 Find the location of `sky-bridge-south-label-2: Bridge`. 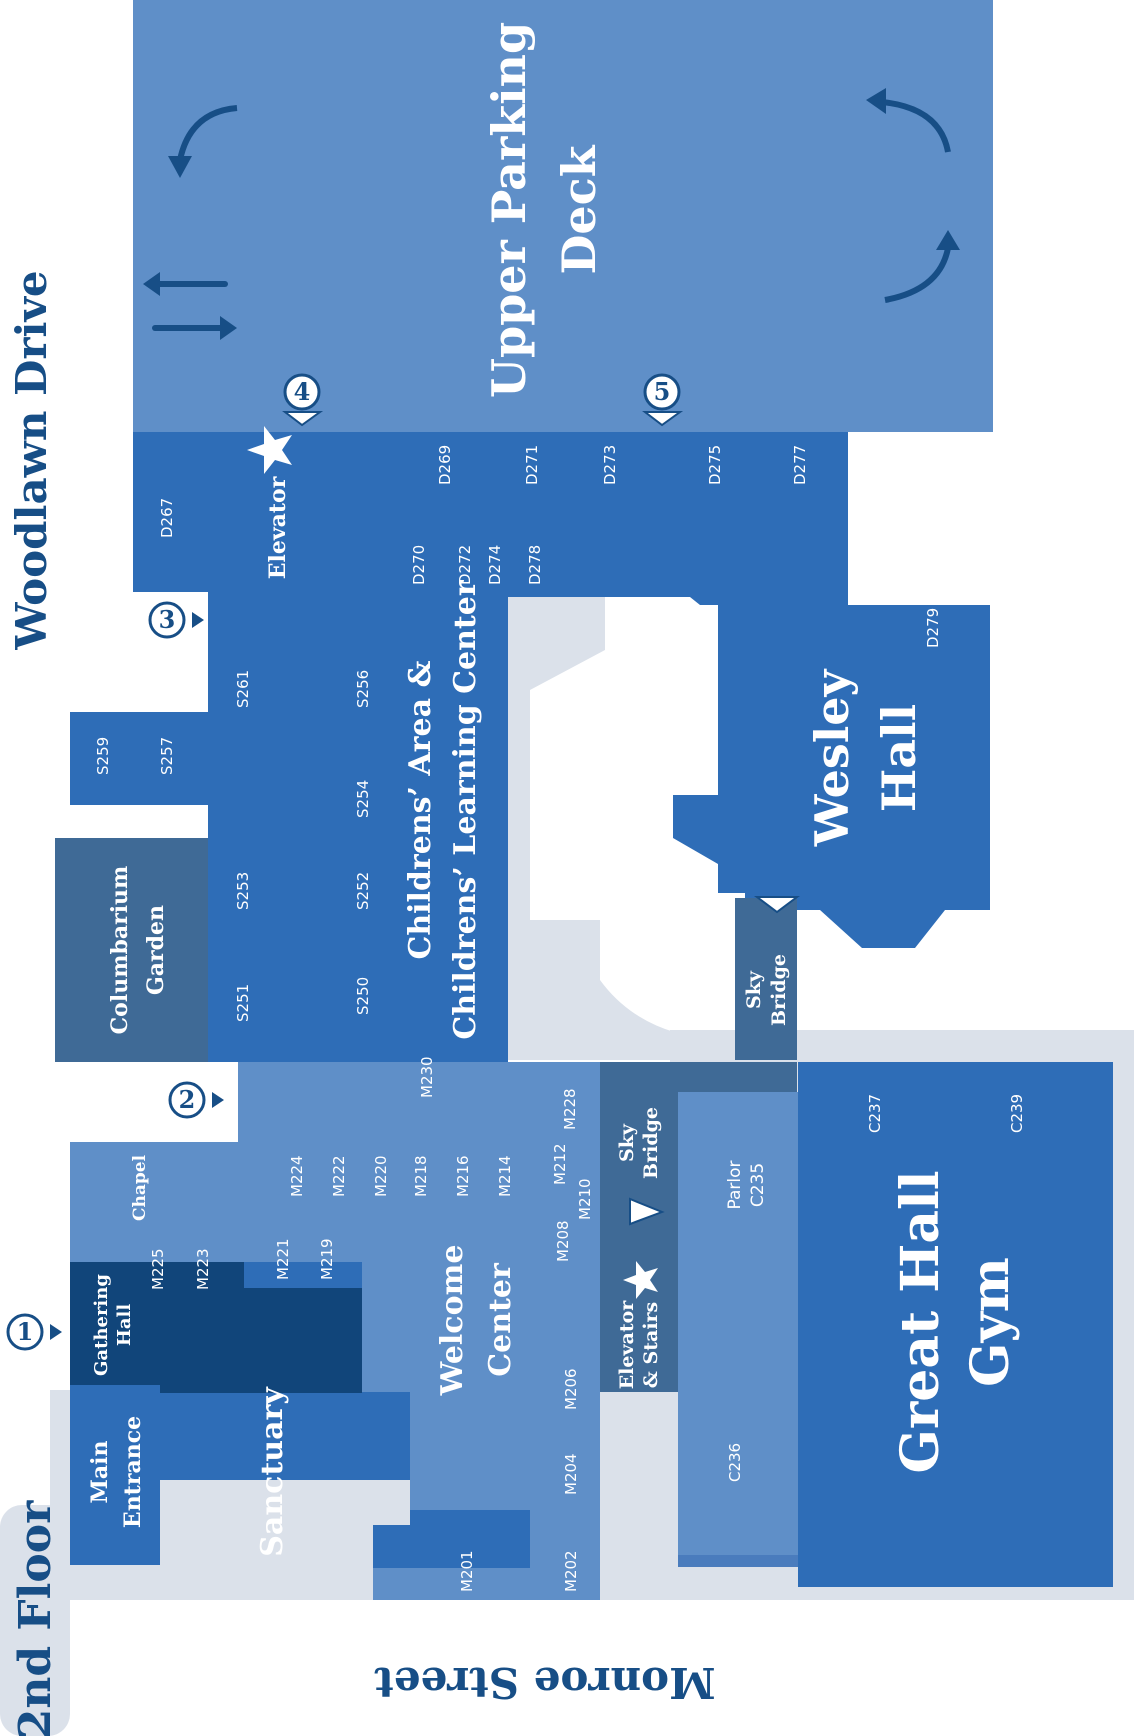

sky-bridge-south-label-2: Bridge is located at coordinates (651, 1143).